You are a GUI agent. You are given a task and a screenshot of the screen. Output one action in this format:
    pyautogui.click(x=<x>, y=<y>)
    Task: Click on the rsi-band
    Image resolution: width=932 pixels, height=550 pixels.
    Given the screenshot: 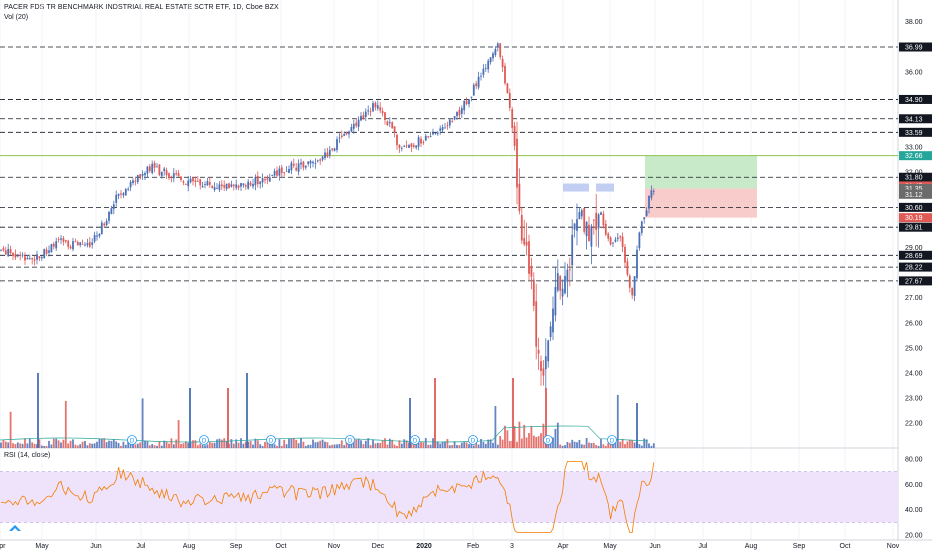 What is the action you would take?
    pyautogui.click(x=449, y=497)
    